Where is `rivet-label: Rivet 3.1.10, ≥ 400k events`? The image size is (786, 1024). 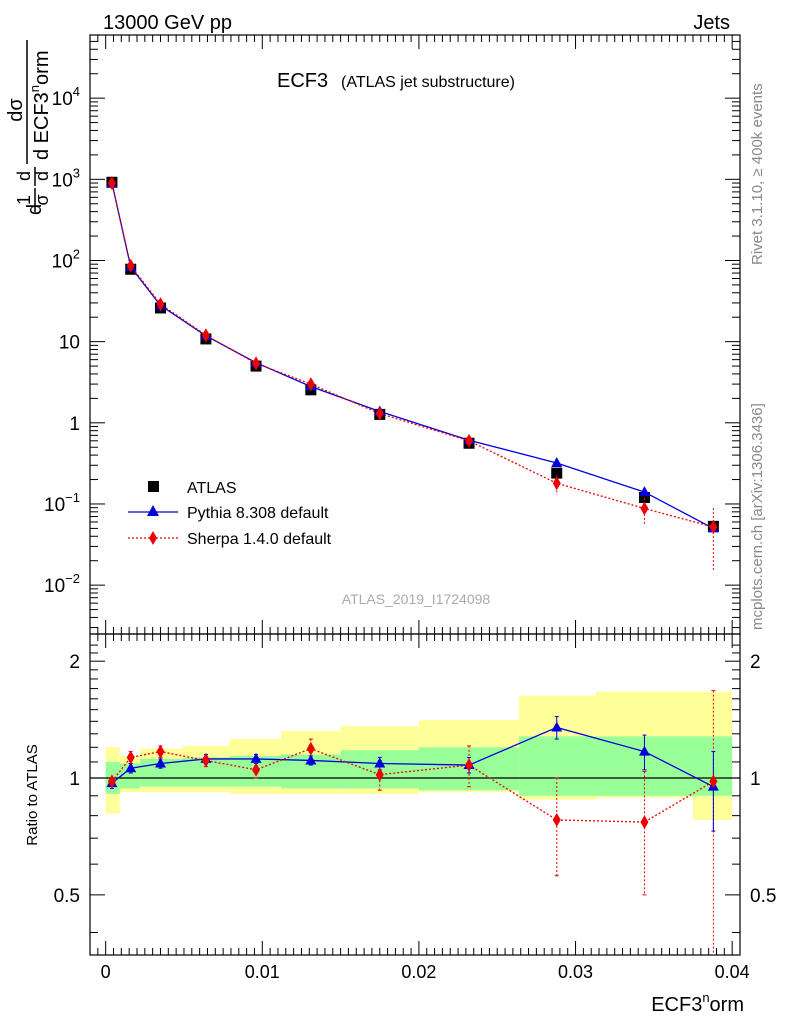
rivet-label: Rivet 3.1.10, ≥ 400k events is located at coordinates (757, 174).